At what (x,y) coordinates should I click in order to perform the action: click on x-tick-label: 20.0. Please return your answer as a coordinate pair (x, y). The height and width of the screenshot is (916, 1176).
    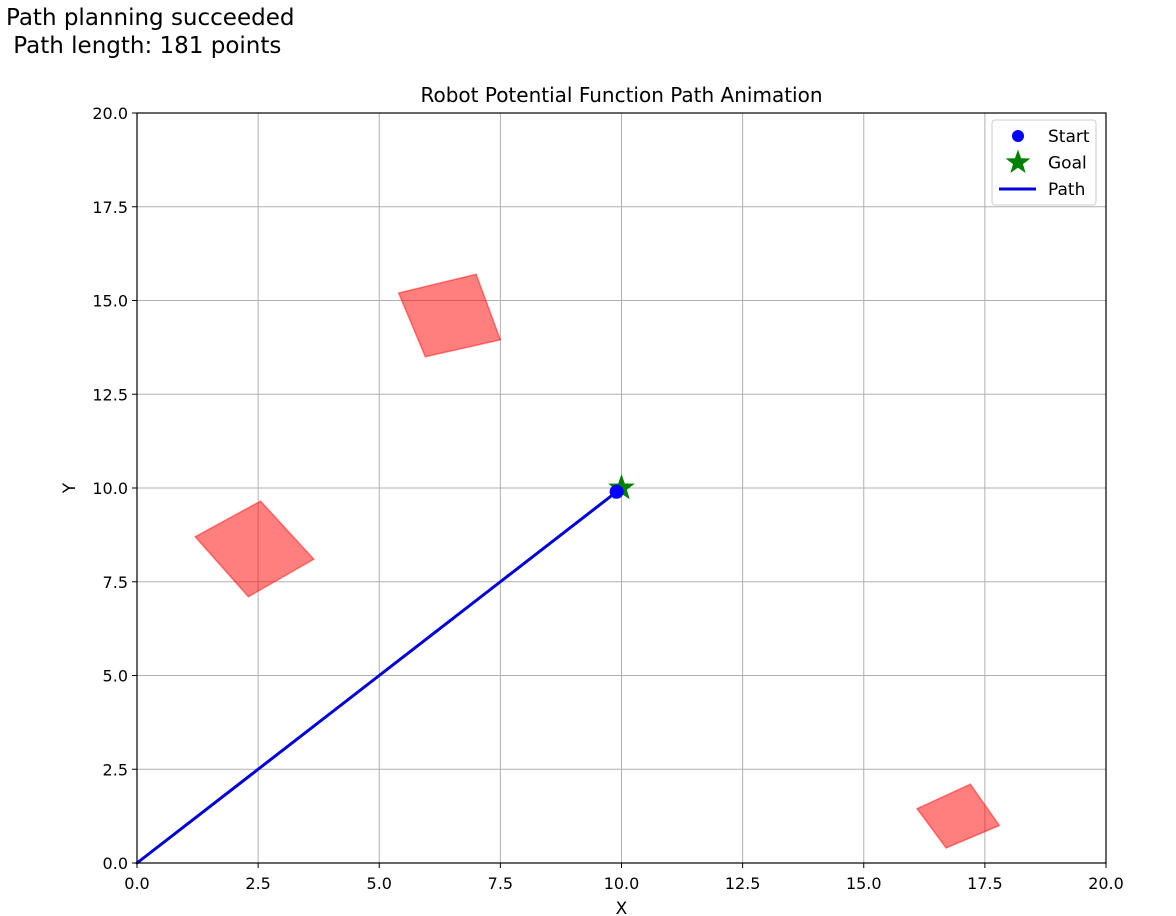
    Looking at the image, I should click on (1106, 883).